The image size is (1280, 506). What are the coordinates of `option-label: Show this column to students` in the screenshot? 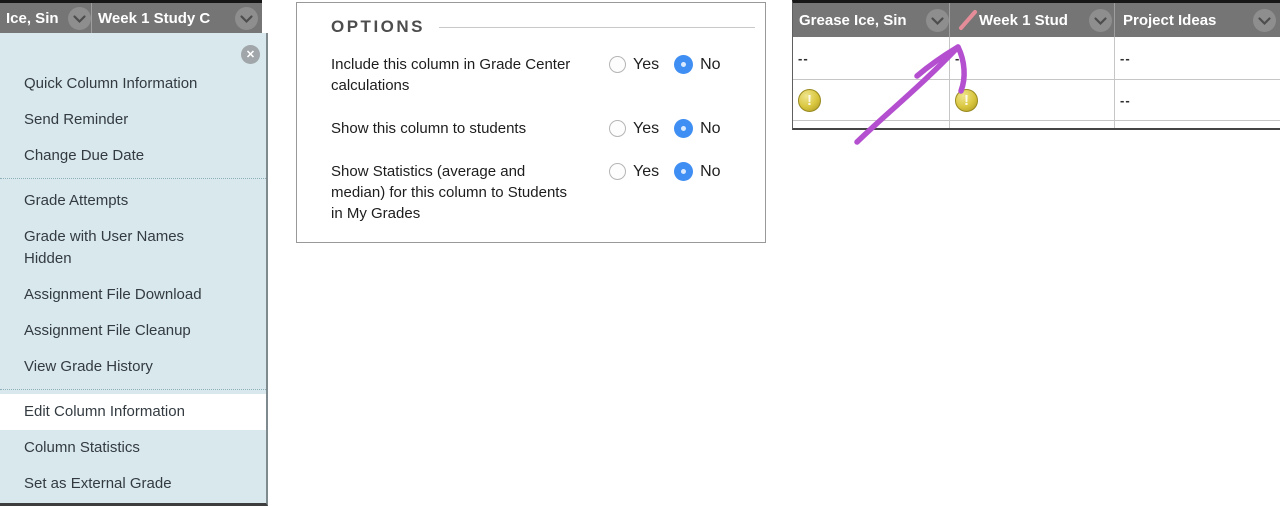 It's located at (429, 128).